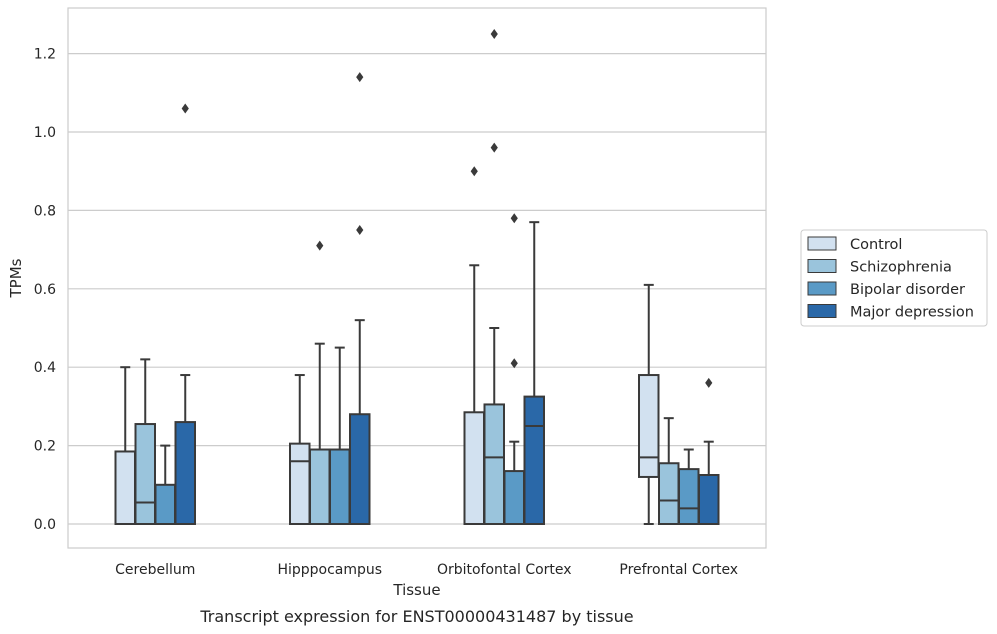 Image resolution: width=997 pixels, height=634 pixels. What do you see at coordinates (329, 570) in the screenshot?
I see `x-tick-label: Hipppocampus` at bounding box center [329, 570].